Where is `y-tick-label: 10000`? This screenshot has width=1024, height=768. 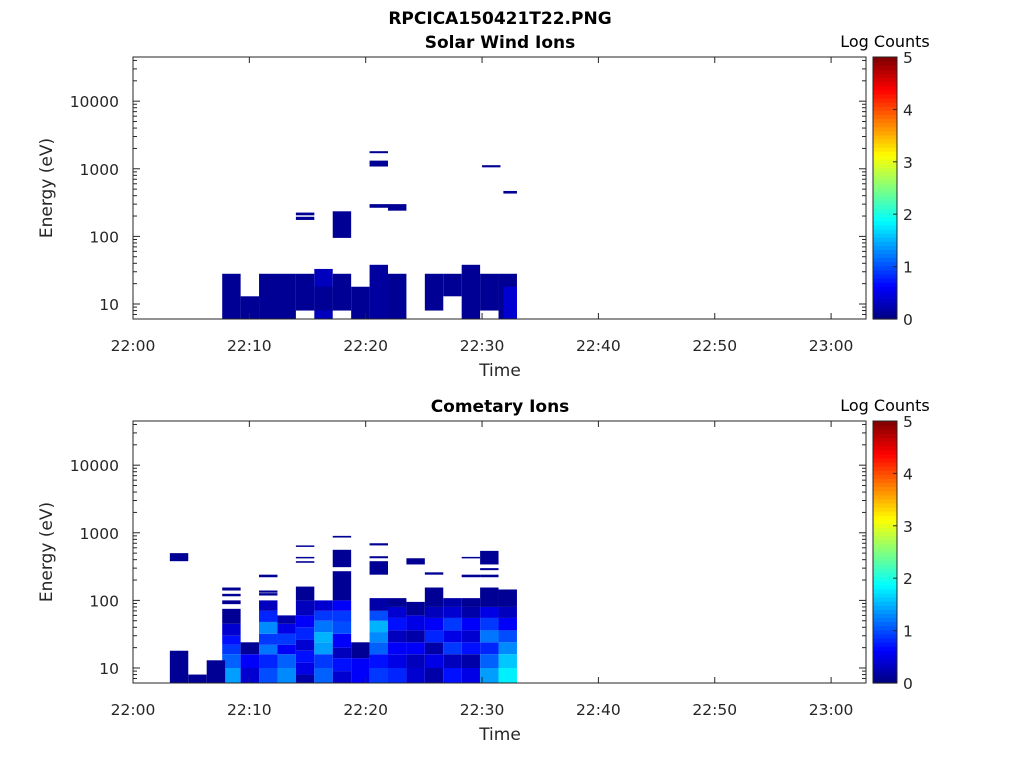
y-tick-label: 10000 is located at coordinates (94, 102).